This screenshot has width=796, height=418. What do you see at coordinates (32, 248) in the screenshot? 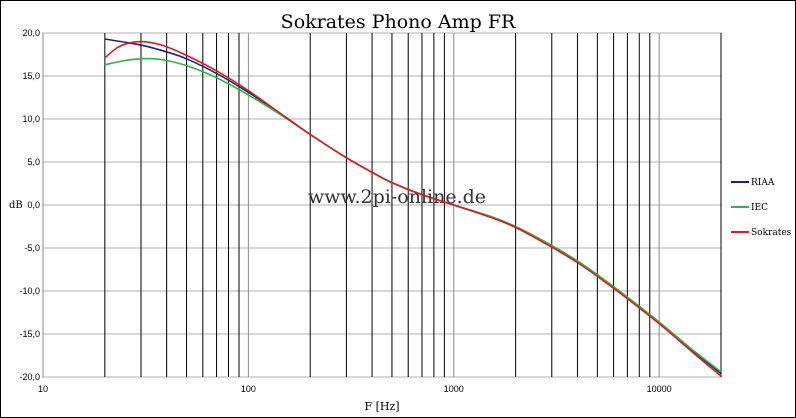
I see `y-tick-label: -5,0` at bounding box center [32, 248].